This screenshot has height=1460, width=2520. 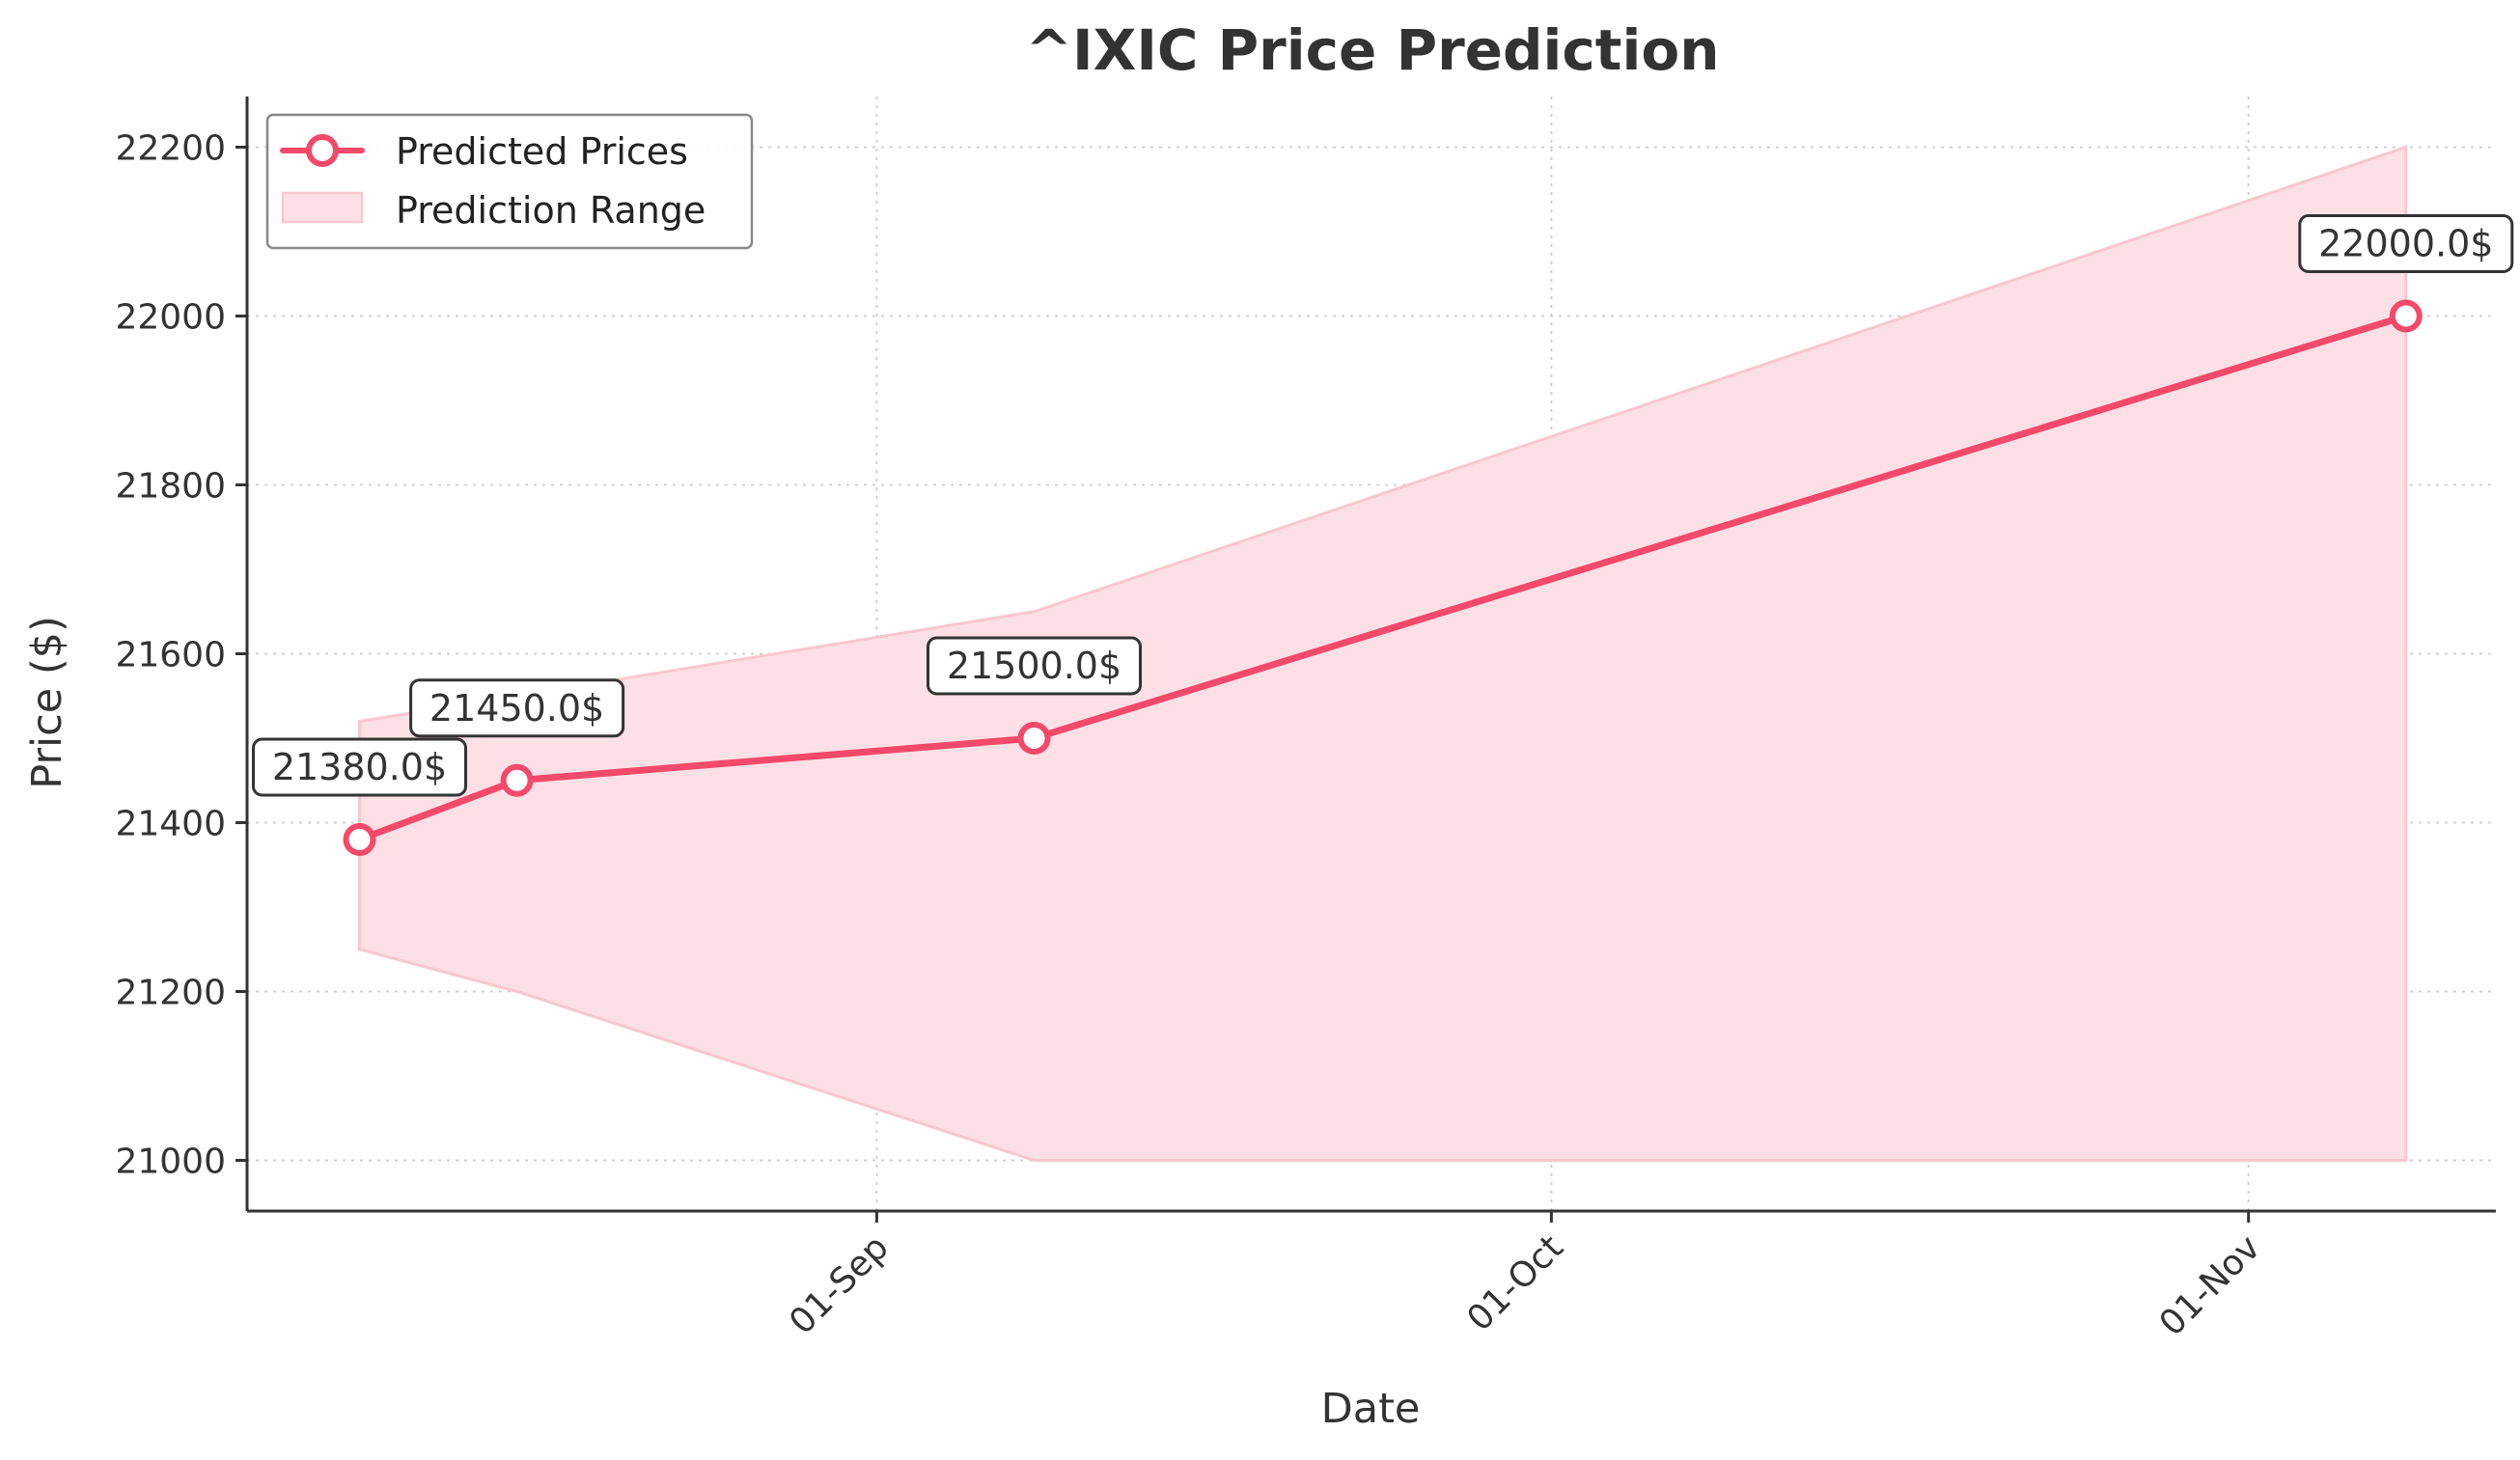 What do you see at coordinates (170, 318) in the screenshot?
I see `y-tick-label: 22000` at bounding box center [170, 318].